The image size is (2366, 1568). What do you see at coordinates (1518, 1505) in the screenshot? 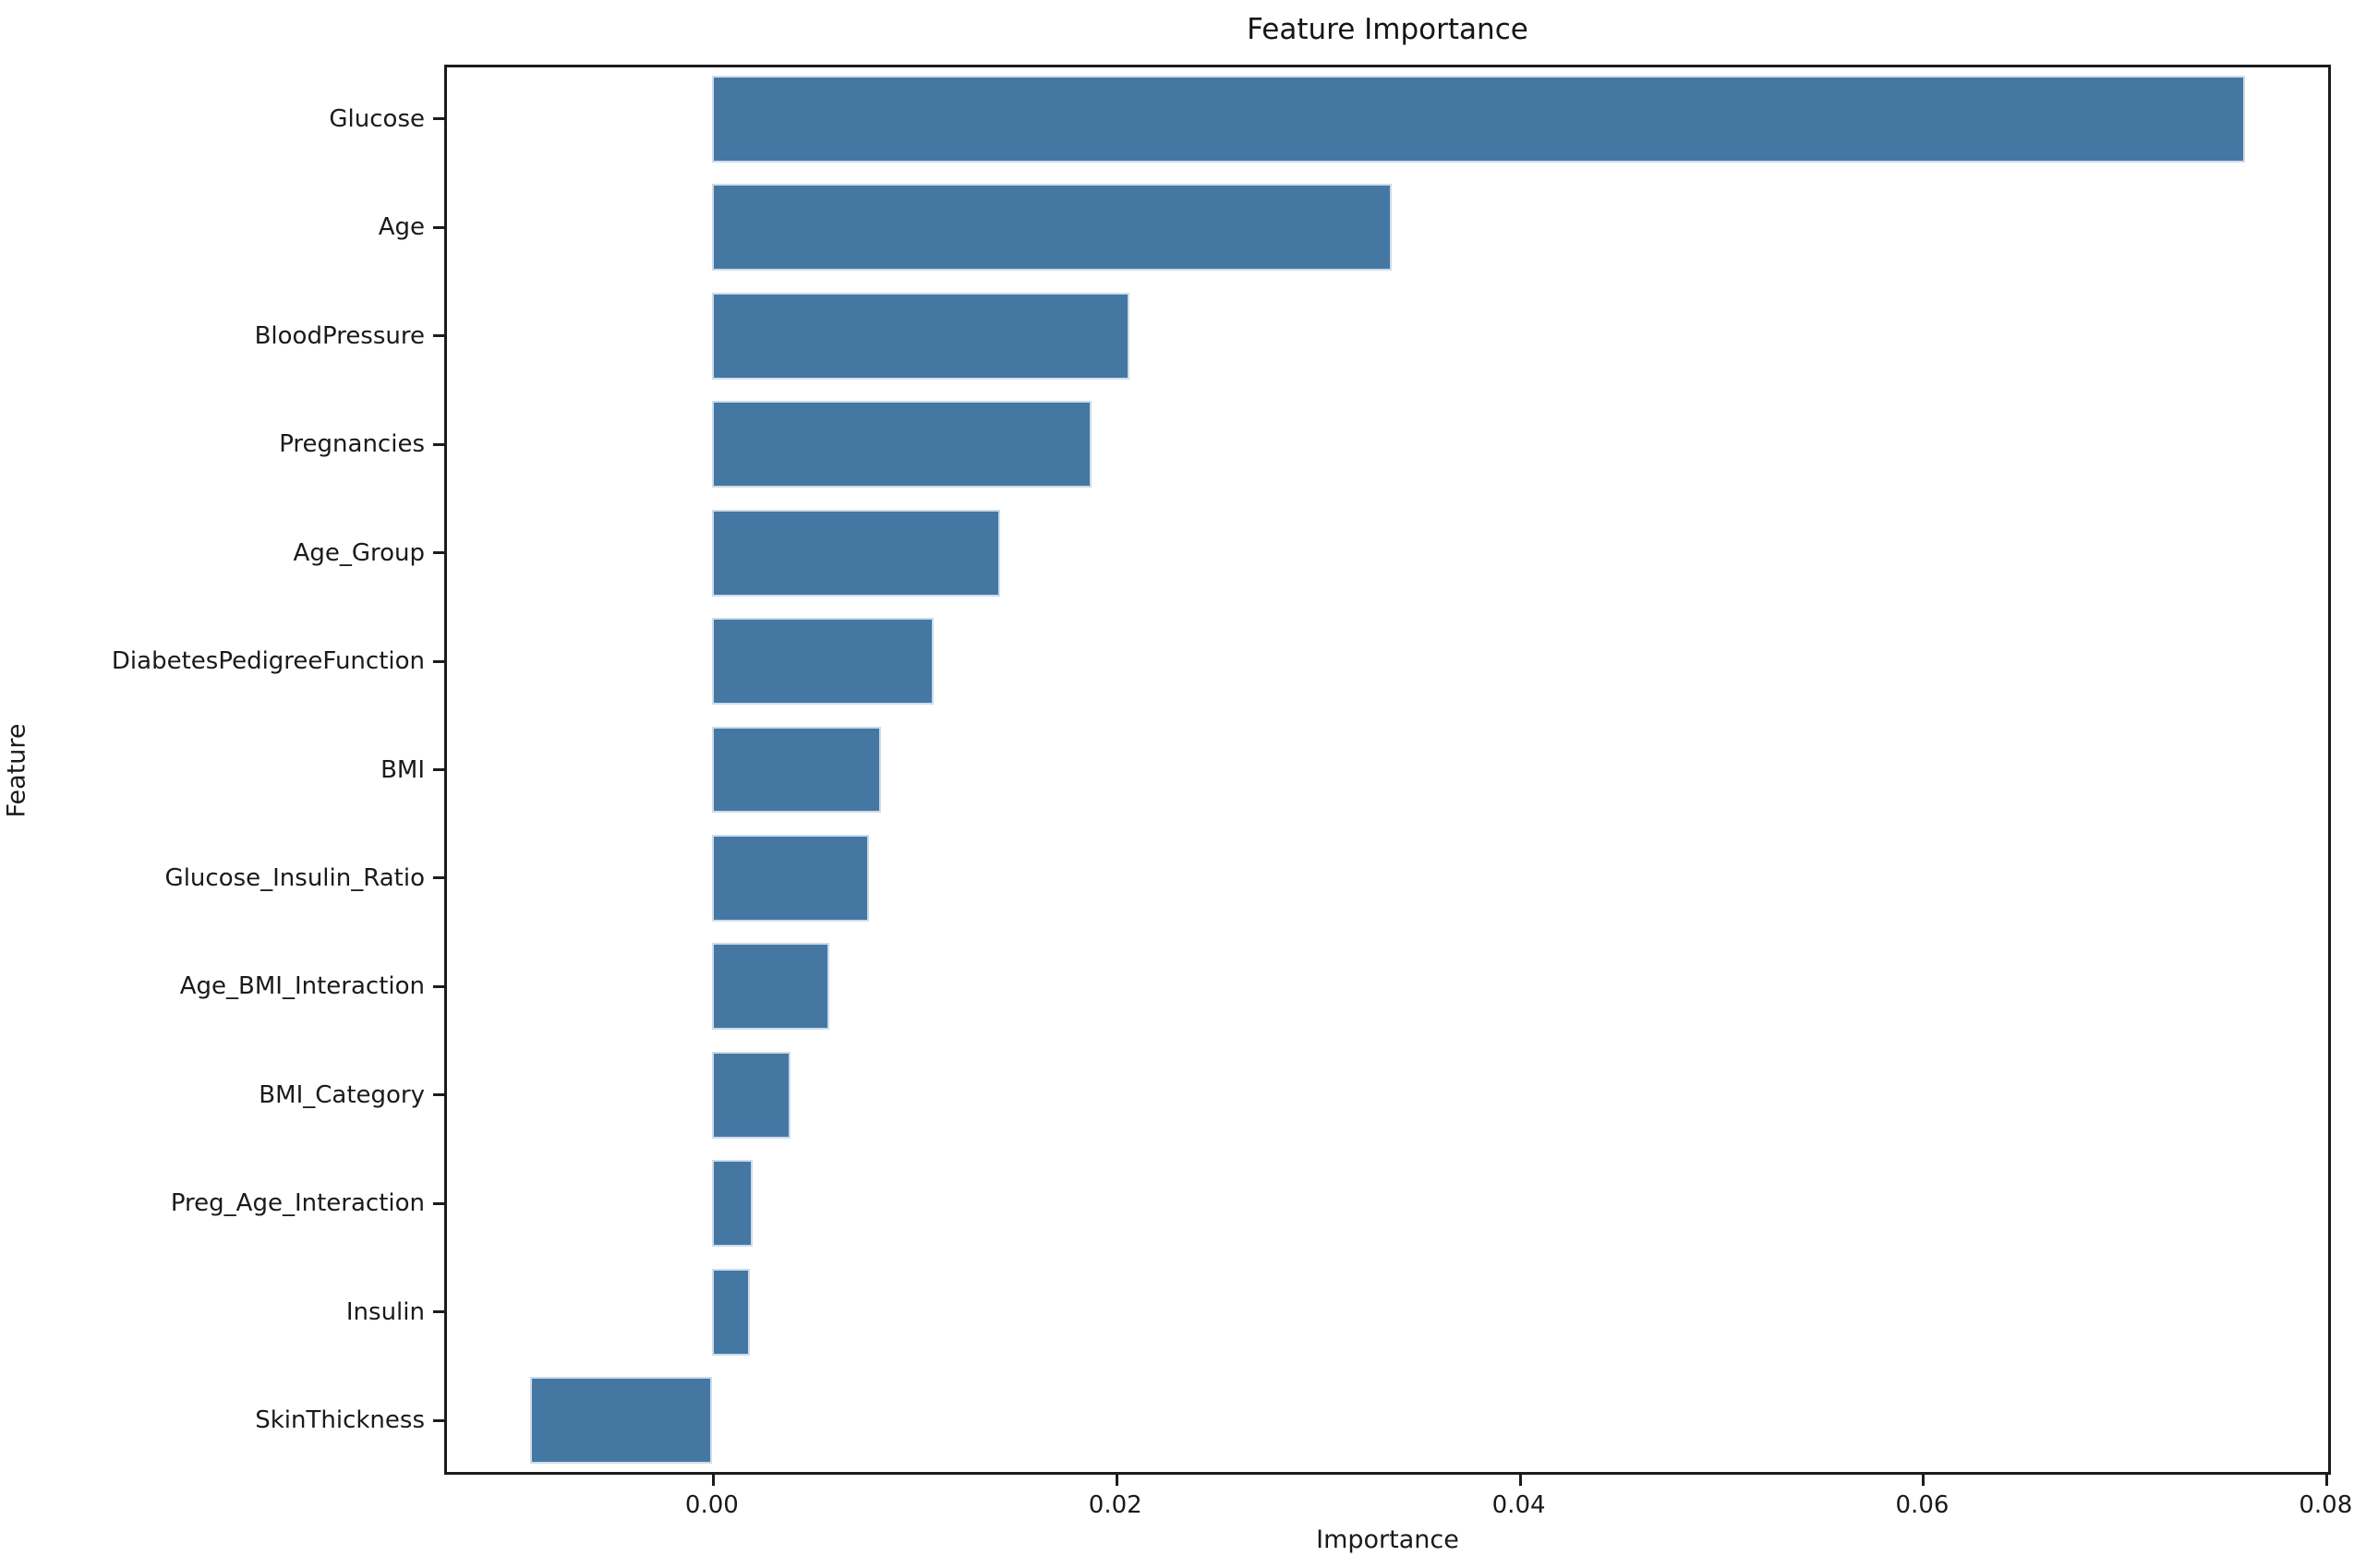
I see `x-tick-label-0.04: 0.04` at bounding box center [1518, 1505].